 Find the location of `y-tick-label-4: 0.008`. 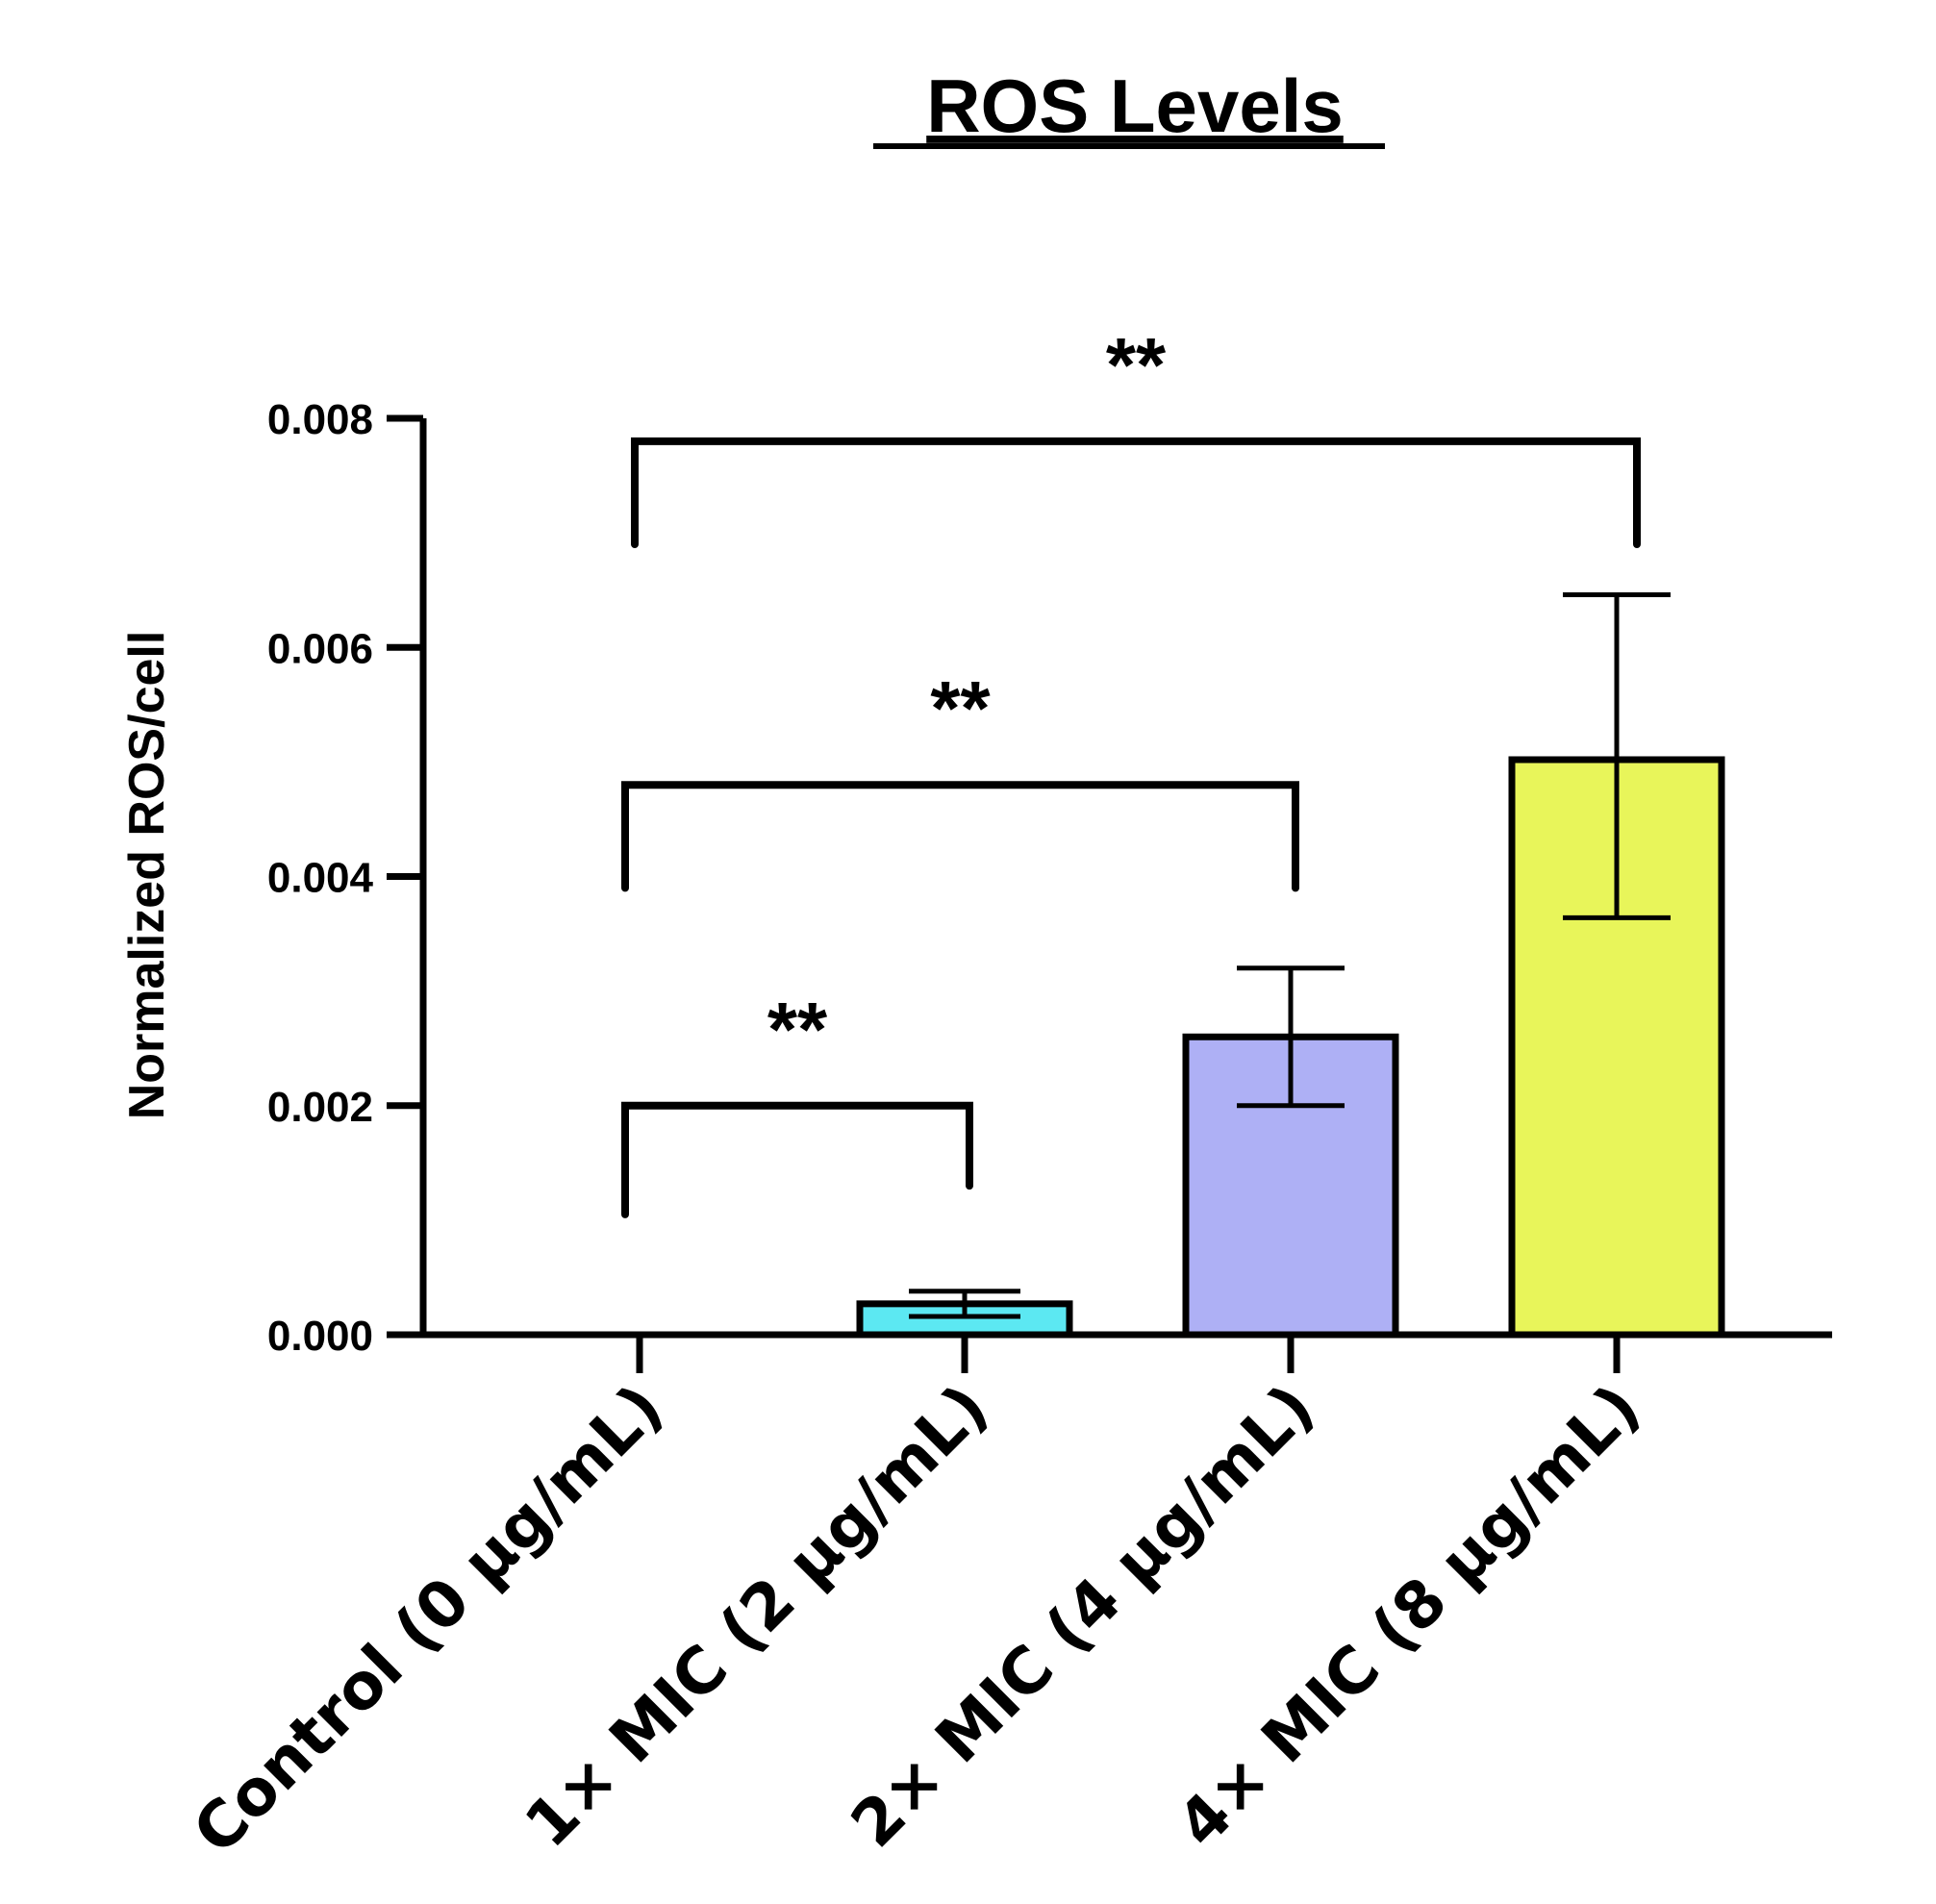

y-tick-label-4: 0.008 is located at coordinates (320, 419).